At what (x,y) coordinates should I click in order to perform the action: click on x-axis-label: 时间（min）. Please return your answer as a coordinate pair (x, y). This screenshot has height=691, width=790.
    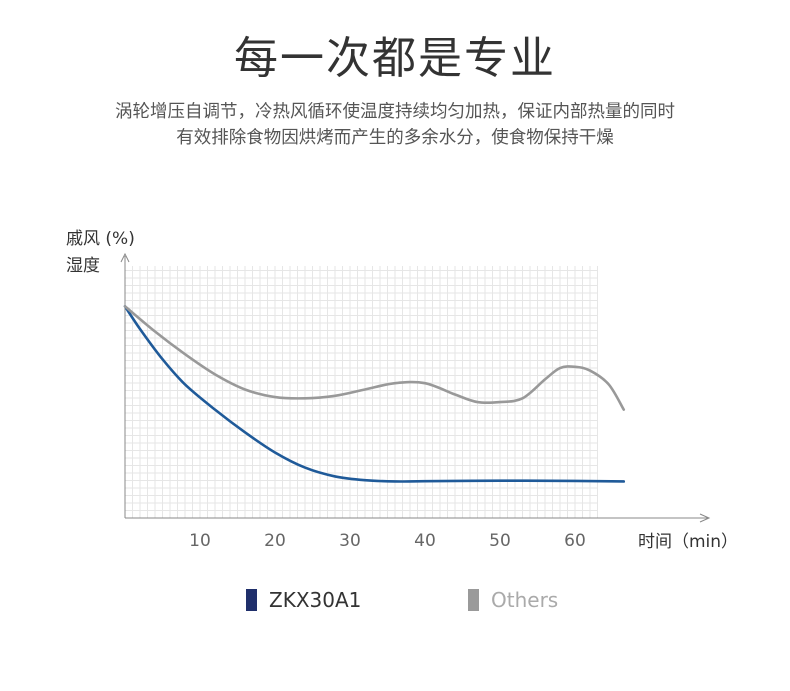
    Looking at the image, I should click on (688, 542).